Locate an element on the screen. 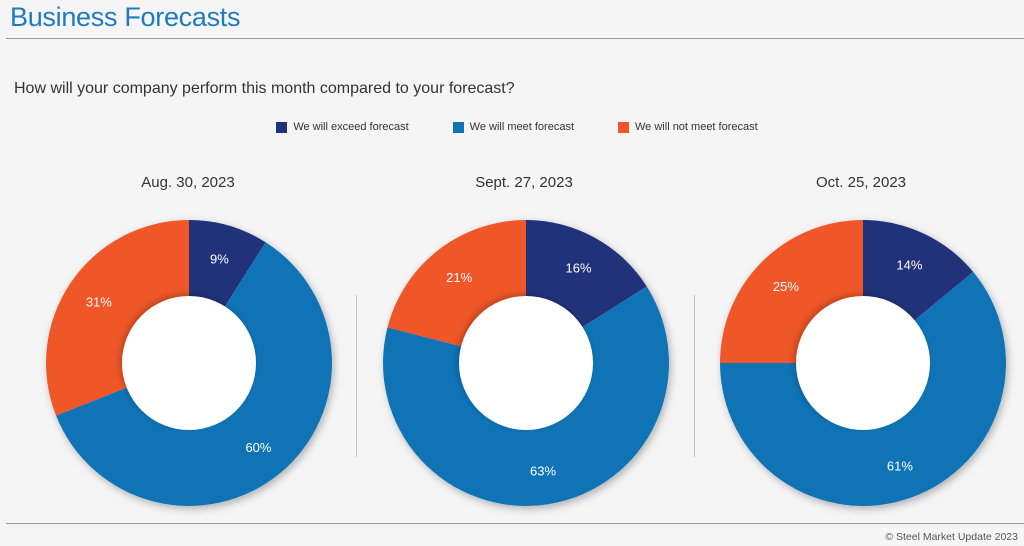  donut-chart-sept-27: 16% 63% 21% is located at coordinates (526, 363).